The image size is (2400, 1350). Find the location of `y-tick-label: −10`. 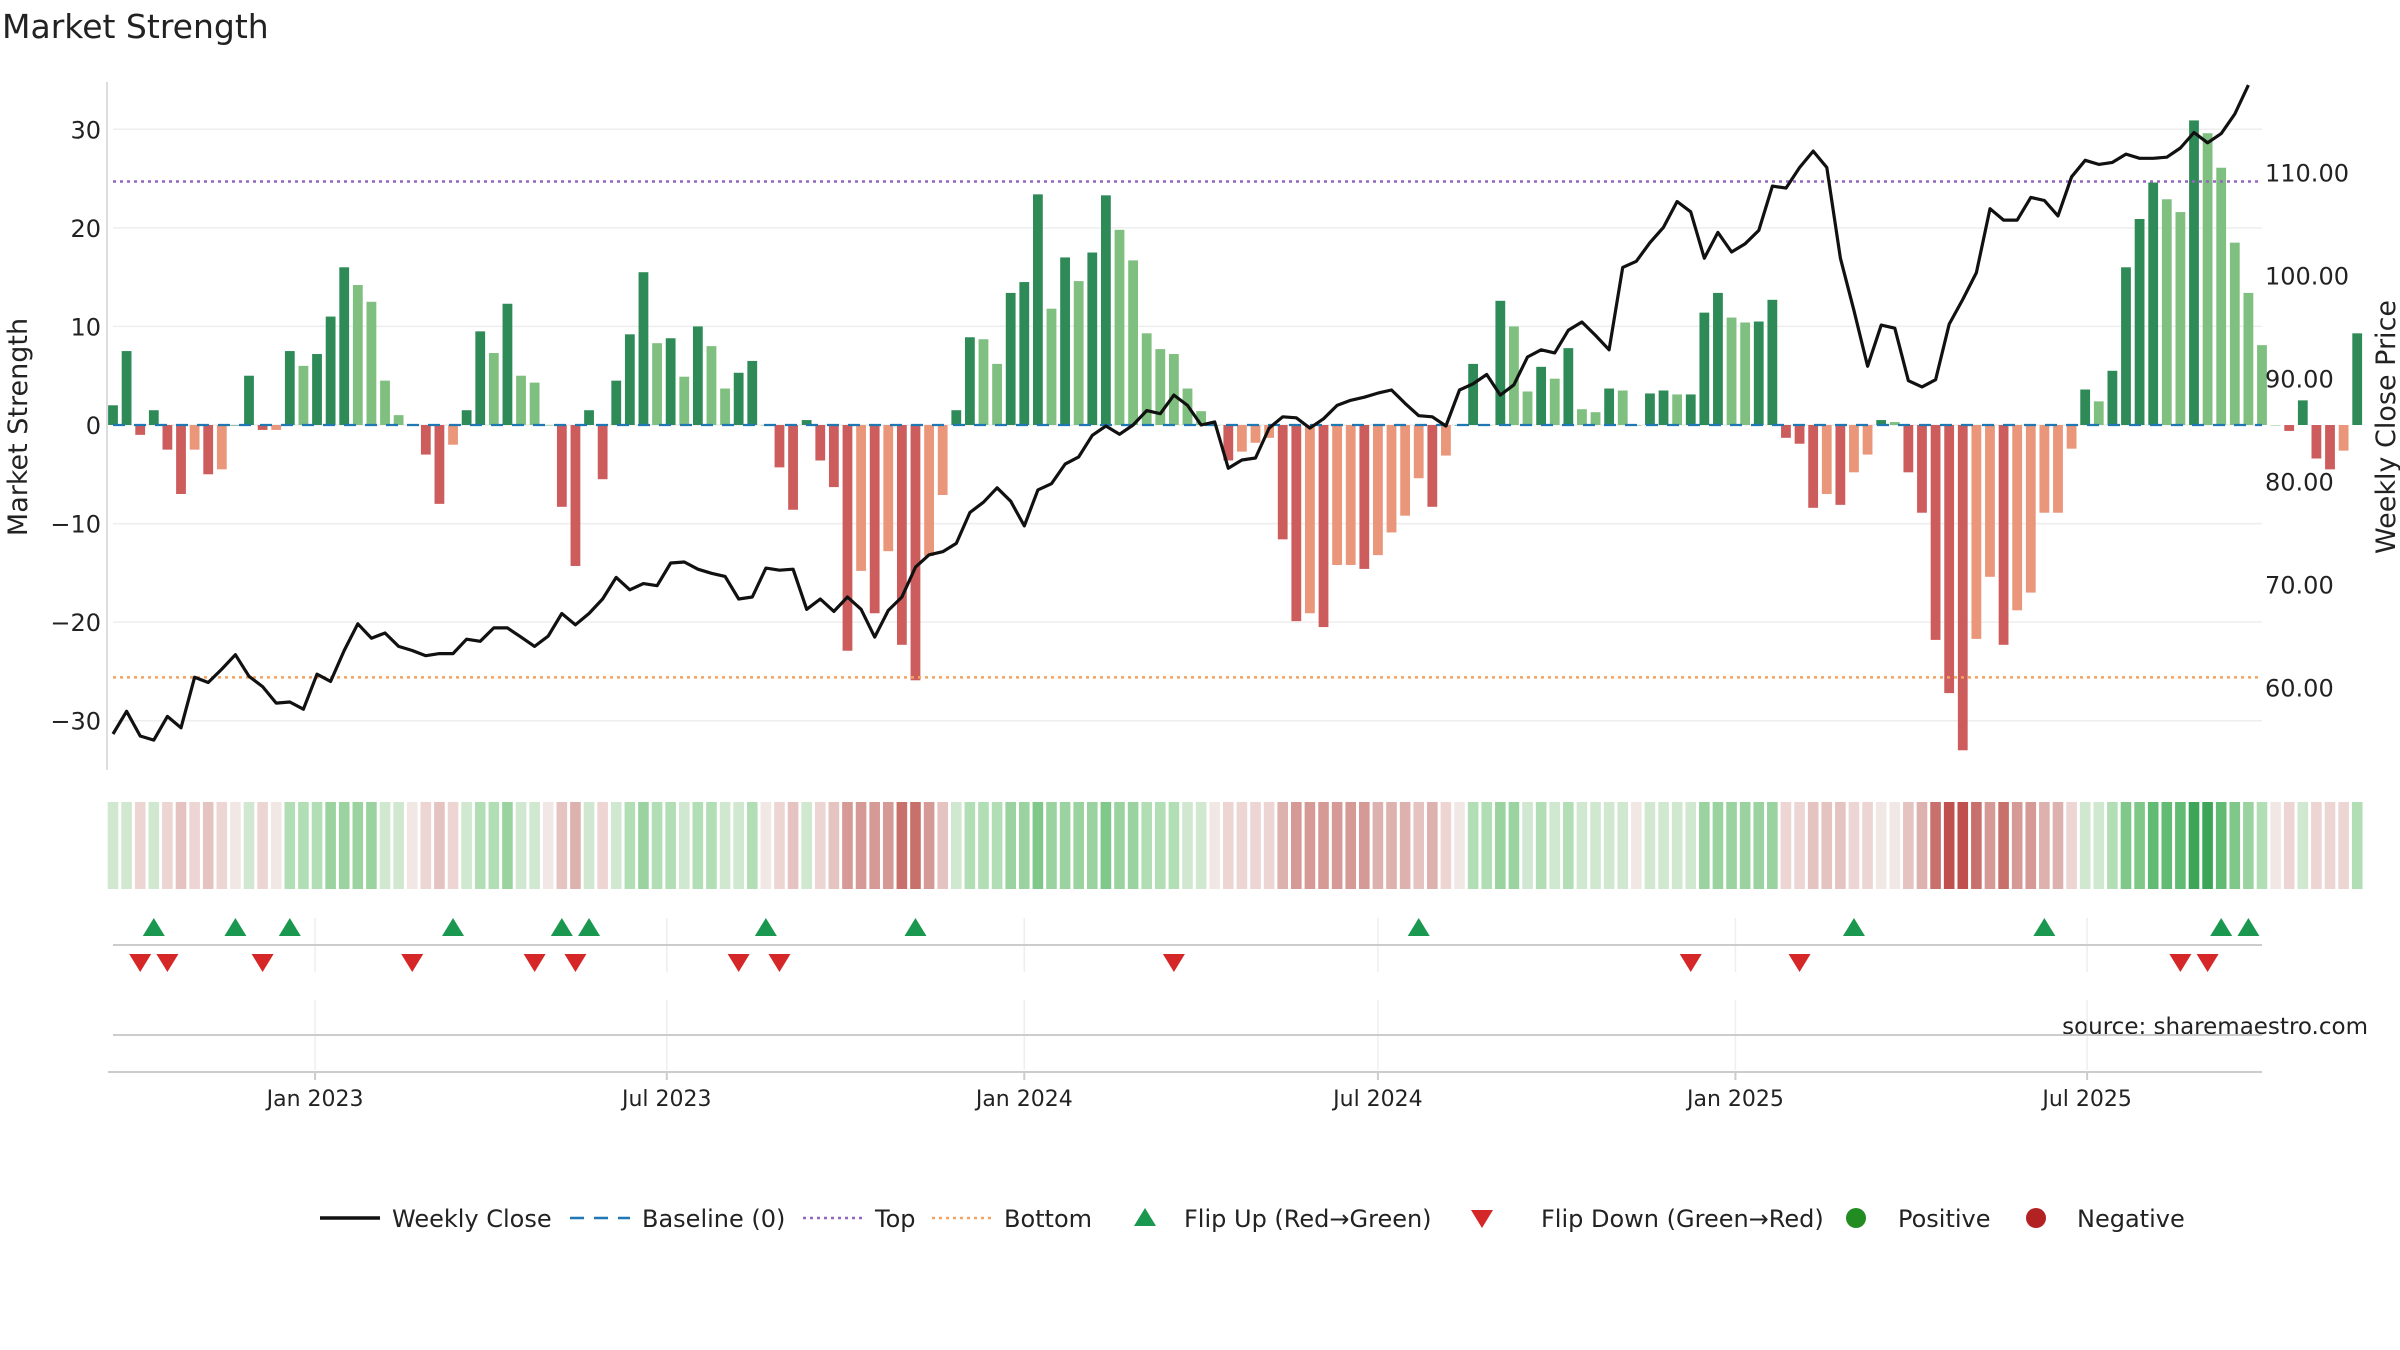

y-tick-label: −10 is located at coordinates (75, 525).